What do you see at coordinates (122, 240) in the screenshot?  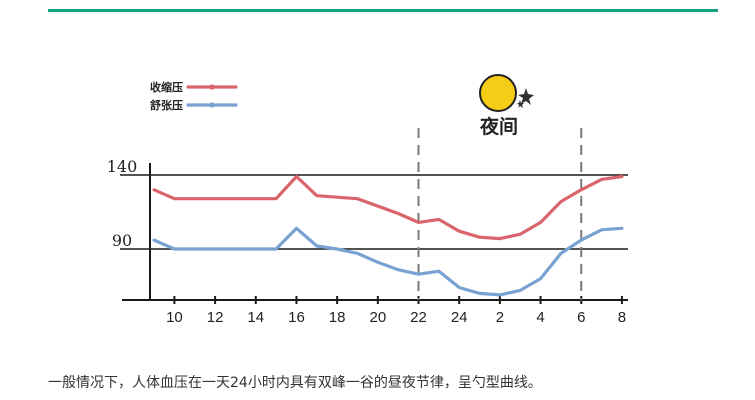 I see `y-tick-label: 90` at bounding box center [122, 240].